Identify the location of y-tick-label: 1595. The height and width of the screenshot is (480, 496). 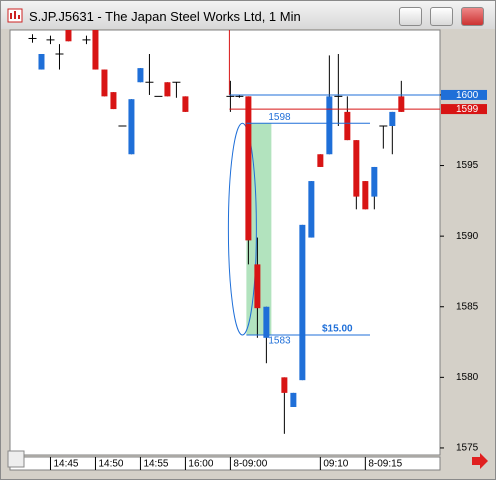
(467, 165).